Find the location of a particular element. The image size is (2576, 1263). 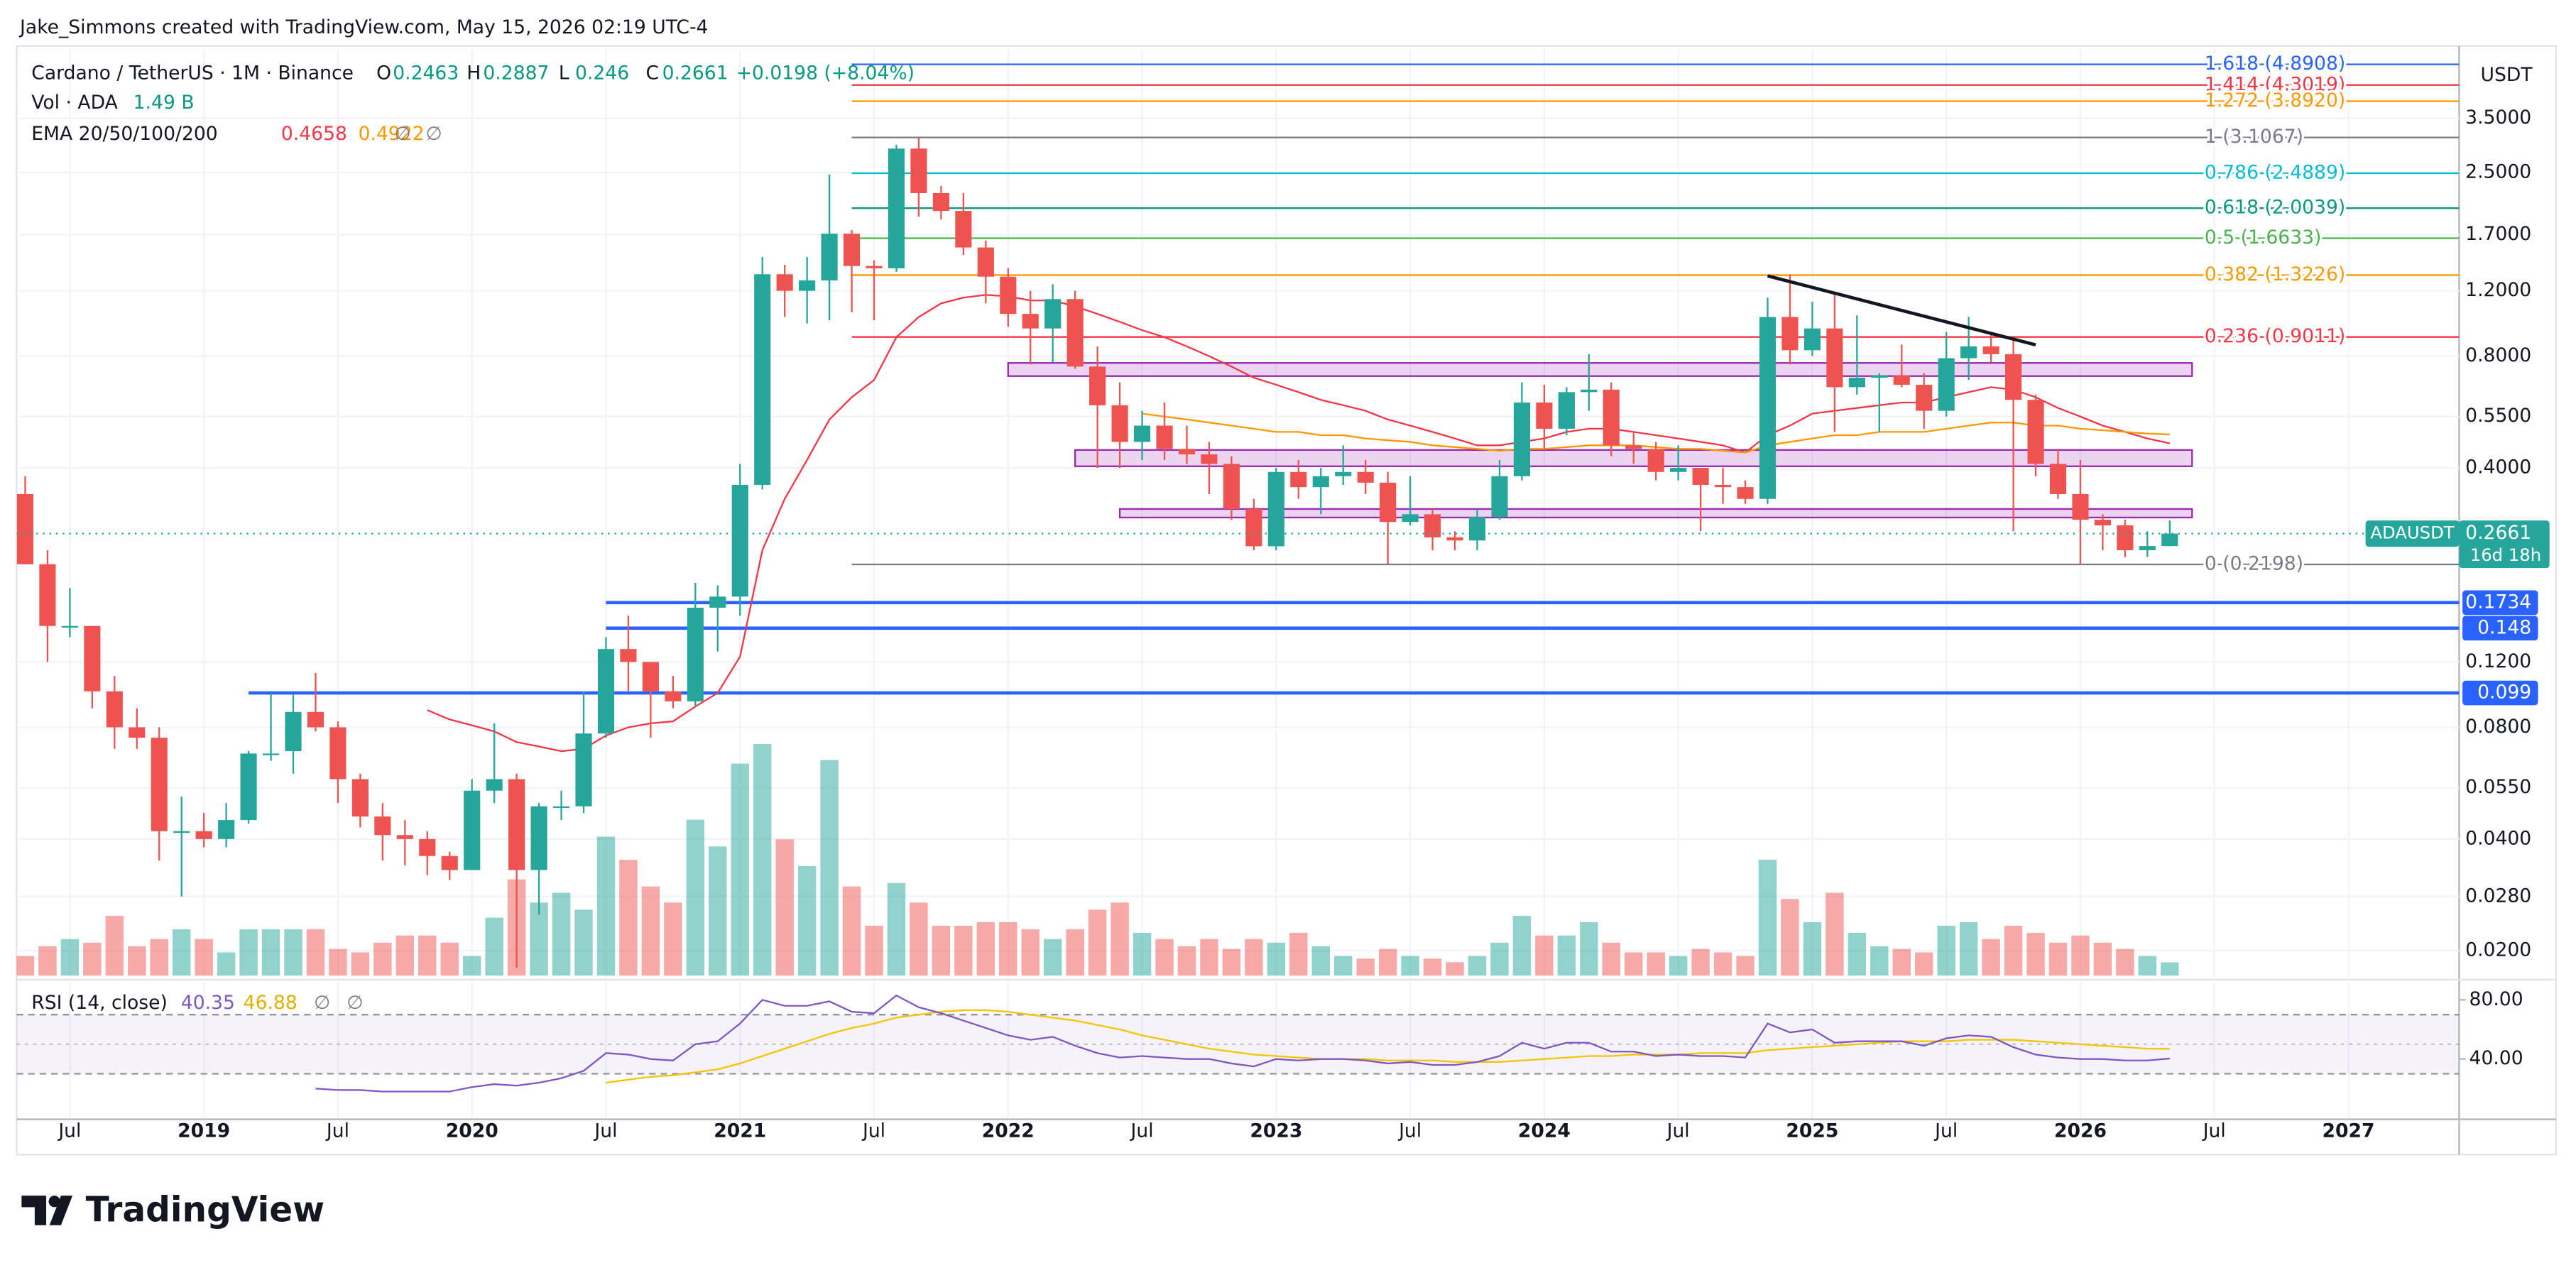

rsi-line is located at coordinates (1242, 1043).